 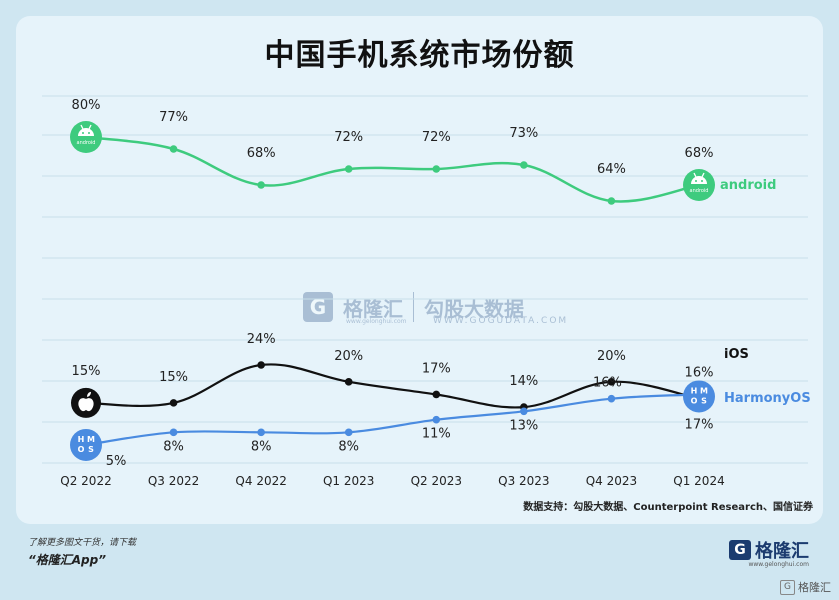 I want to click on data-label-android-6: 64%, so click(x=611, y=169).